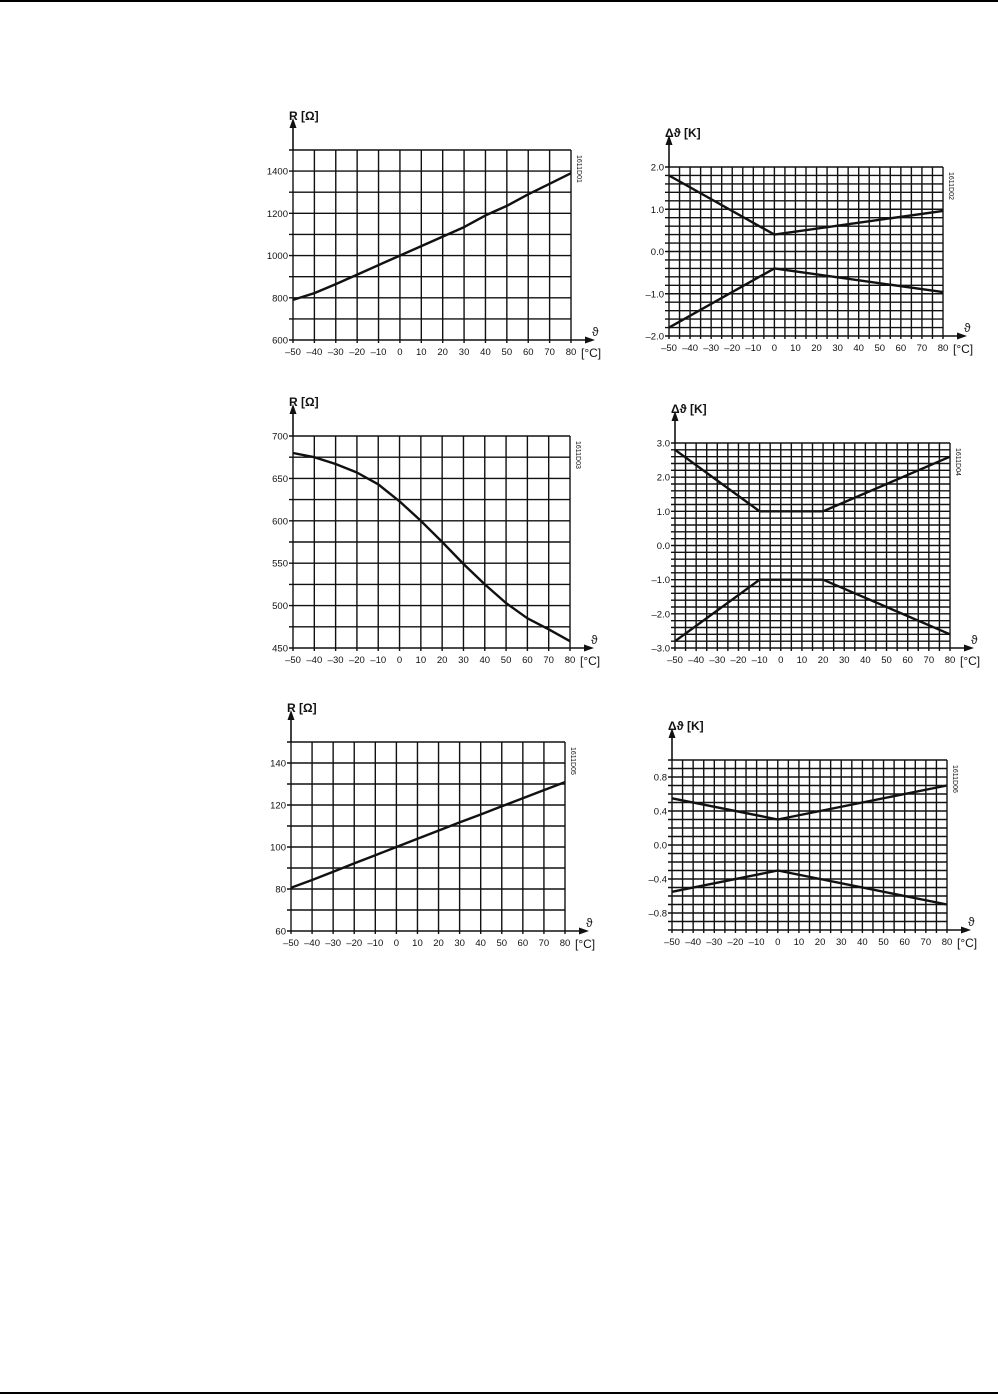 Image resolution: width=998 pixels, height=1399 pixels. I want to click on x-tick-label: 80, so click(947, 942).